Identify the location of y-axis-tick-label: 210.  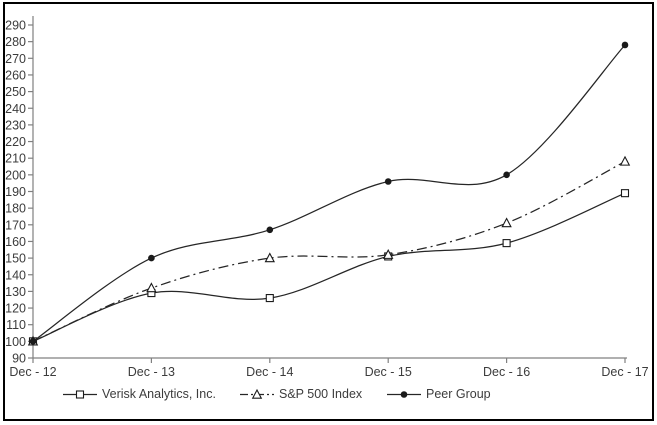
(15, 159).